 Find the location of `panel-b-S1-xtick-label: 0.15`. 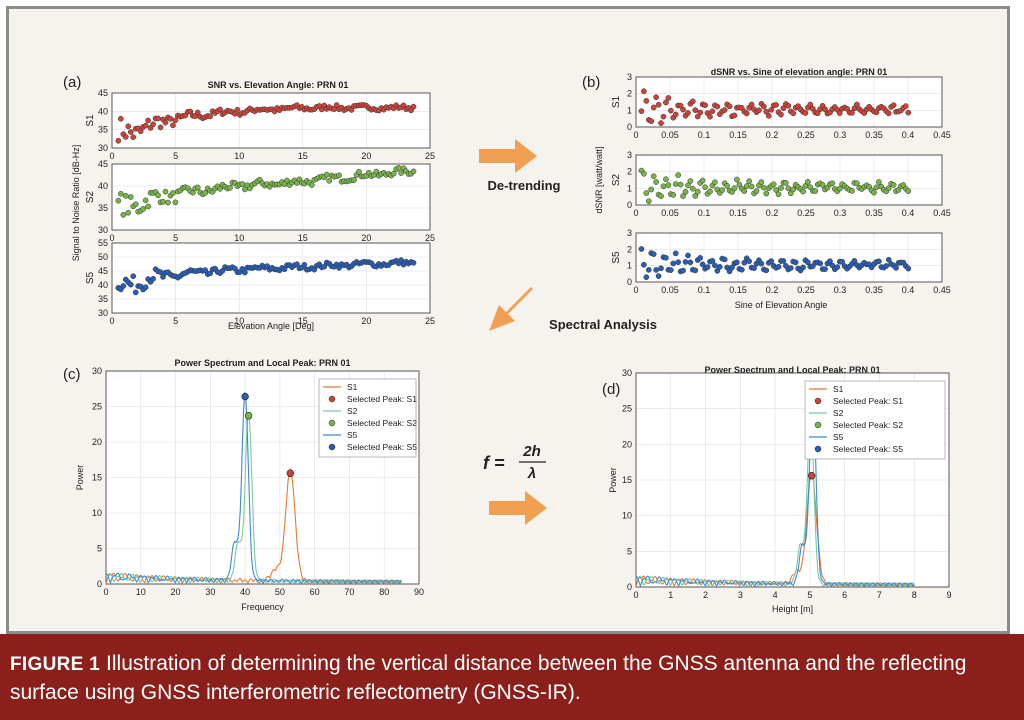

panel-b-S1-xtick-label: 0.15 is located at coordinates (738, 135).